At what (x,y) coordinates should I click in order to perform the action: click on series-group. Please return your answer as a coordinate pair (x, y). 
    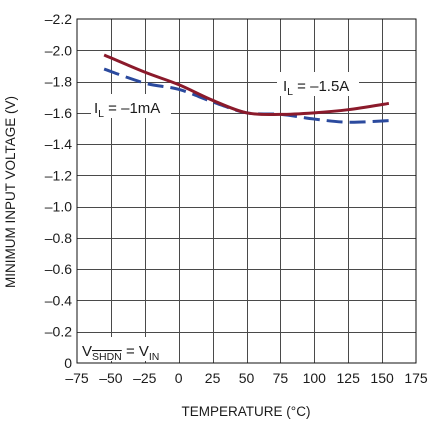
    Looking at the image, I should click on (246, 88).